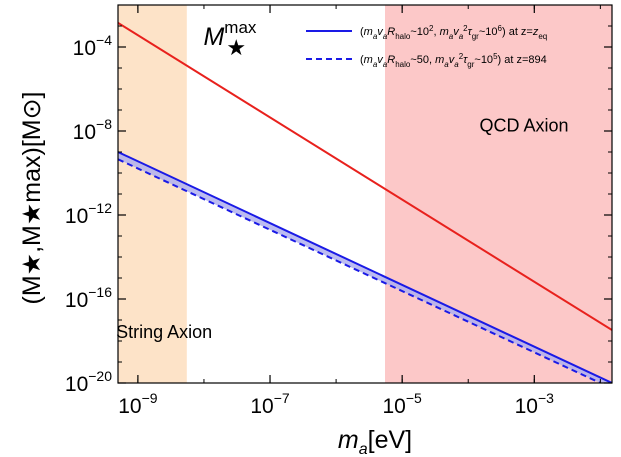  I want to click on y-tick-label: 10⁻¹², so click(88, 214).